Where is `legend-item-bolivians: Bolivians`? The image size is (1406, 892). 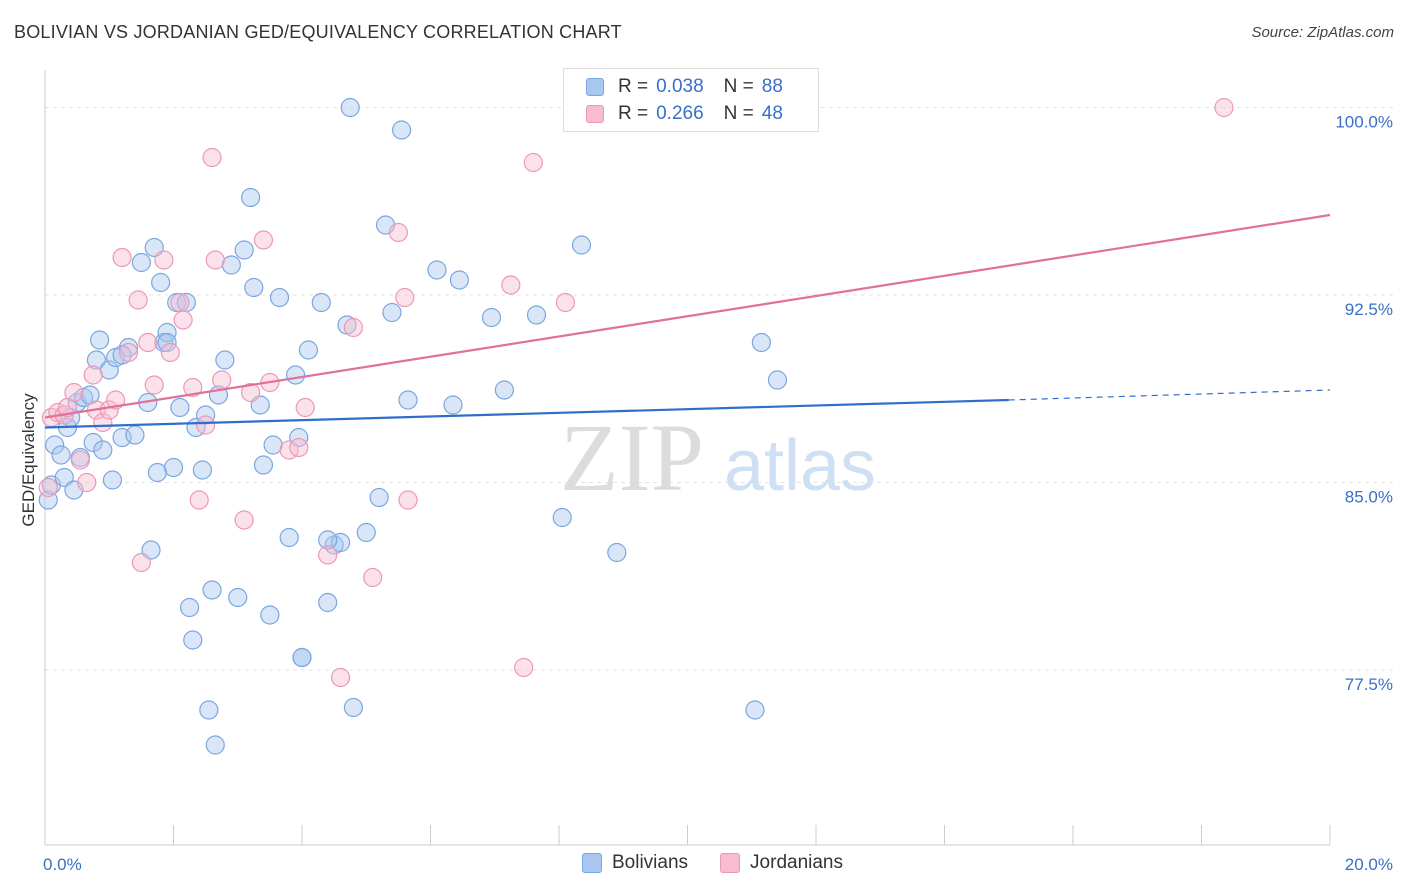 legend-item-bolivians: Bolivians is located at coordinates (635, 863).